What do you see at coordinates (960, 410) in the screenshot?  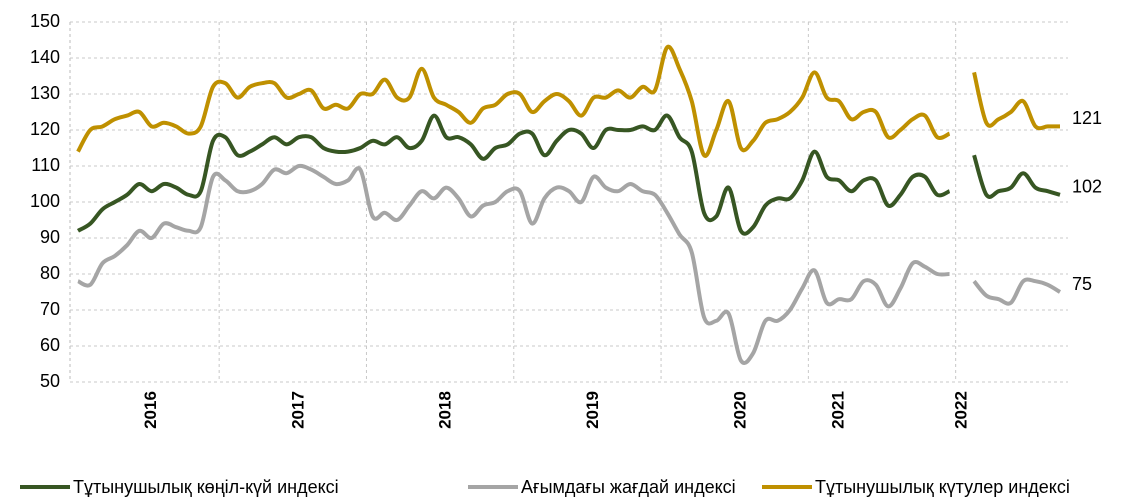 I see `x-tick-label: 2022` at bounding box center [960, 410].